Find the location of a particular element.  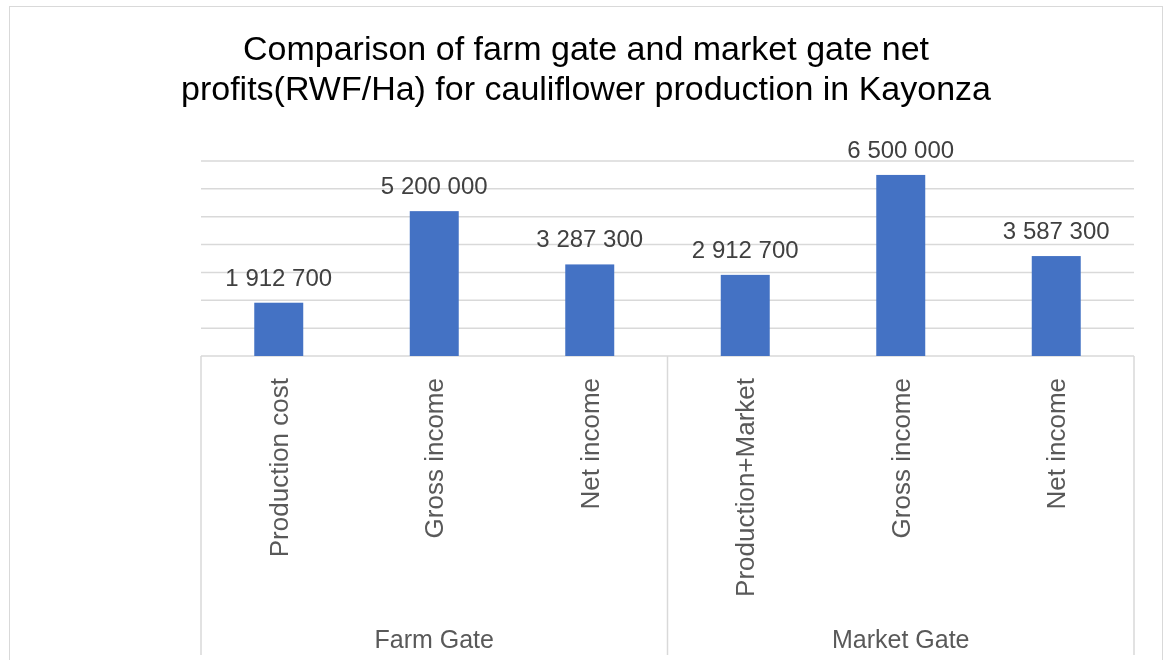

data-label: 1 912 700 is located at coordinates (279, 277).